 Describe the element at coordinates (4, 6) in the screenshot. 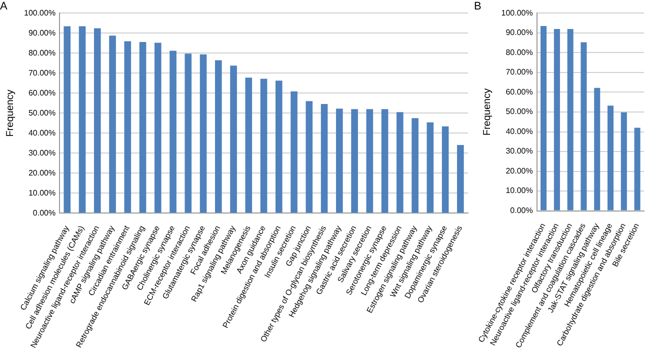

I see `chart-title: A` at that location.